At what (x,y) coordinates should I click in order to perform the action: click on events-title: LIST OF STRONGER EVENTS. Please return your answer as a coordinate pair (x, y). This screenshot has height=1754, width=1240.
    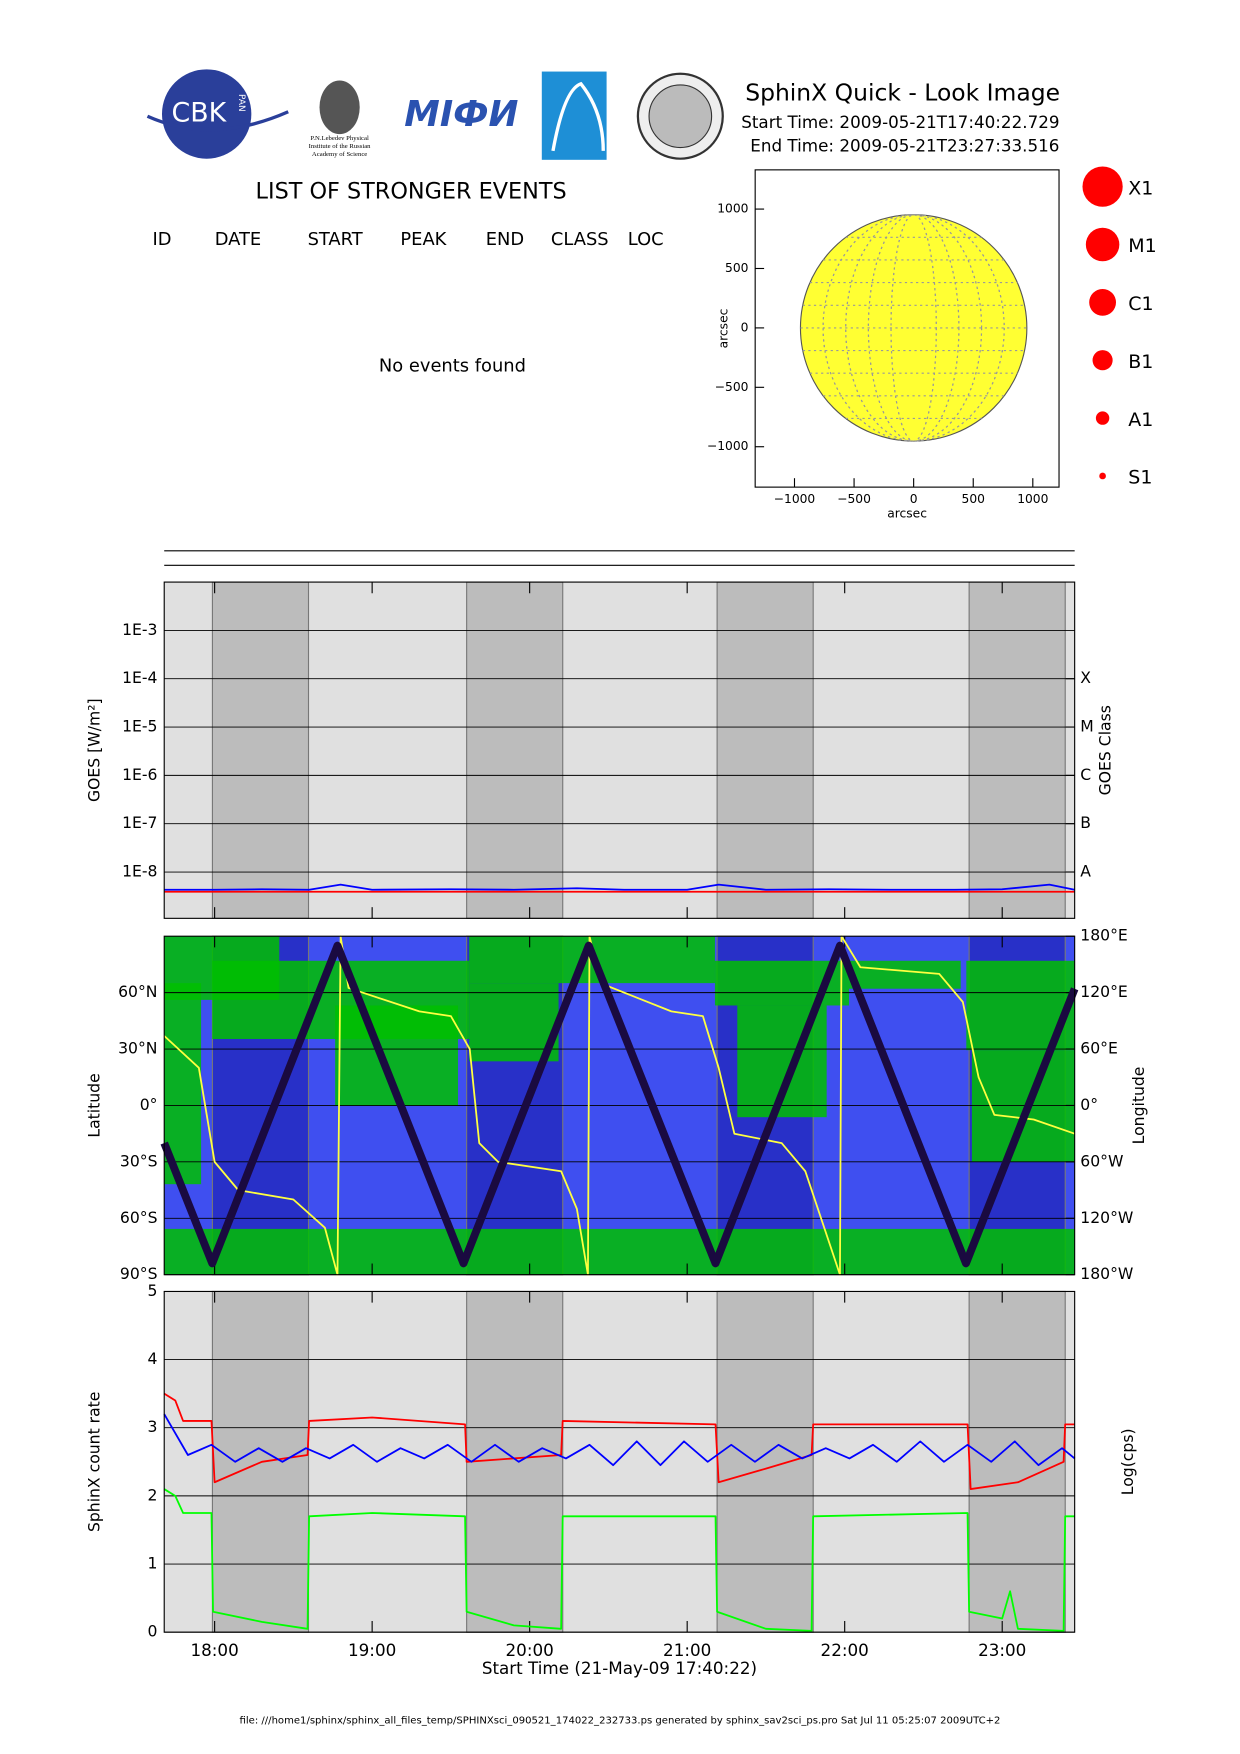
    Looking at the image, I should click on (411, 192).